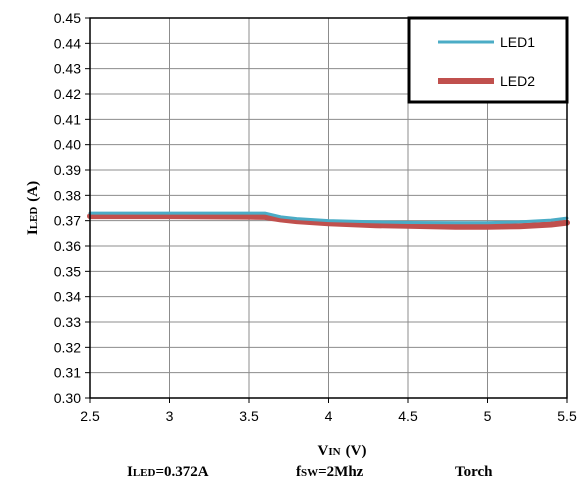  What do you see at coordinates (309, 473) in the screenshot?
I see `footer-fsw-sub: SW` at bounding box center [309, 473].